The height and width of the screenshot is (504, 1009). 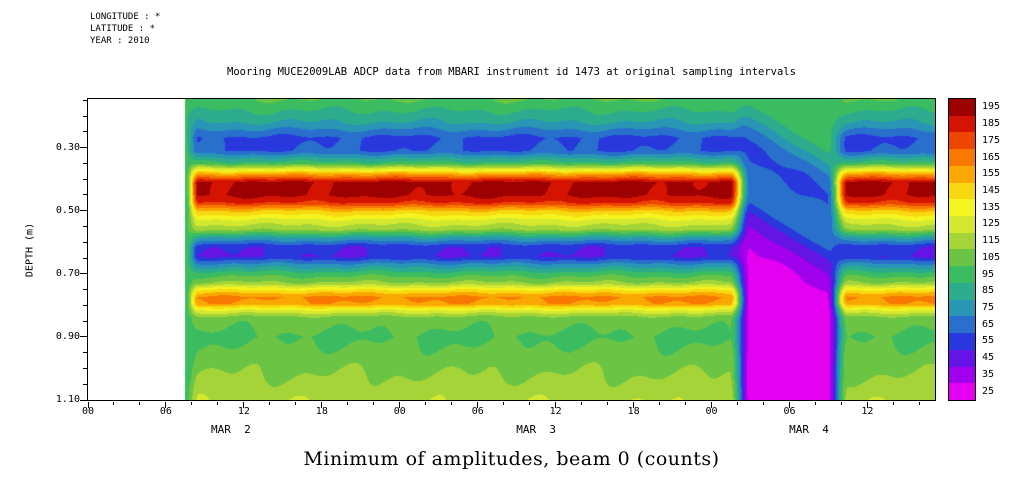 I want to click on colorbar-tick-label: 175, so click(x=991, y=140).